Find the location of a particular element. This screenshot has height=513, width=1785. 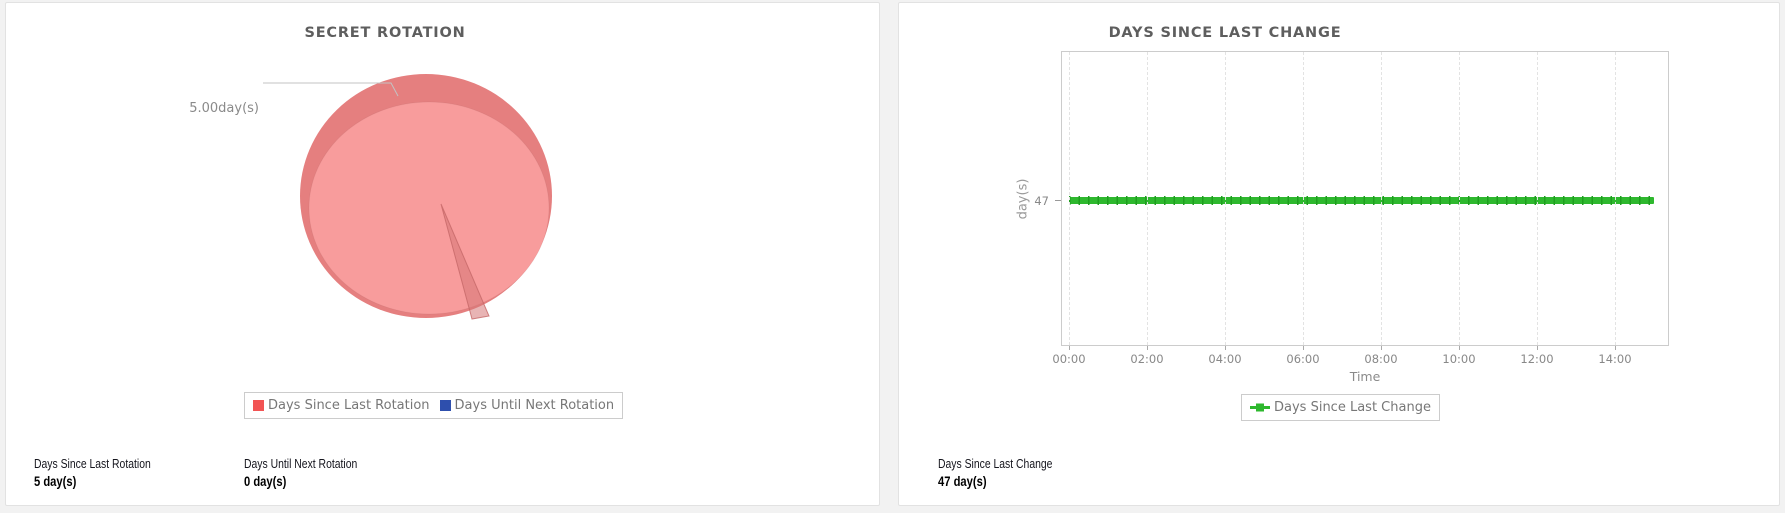

stat-value: 0 day(s) is located at coordinates (265, 481).